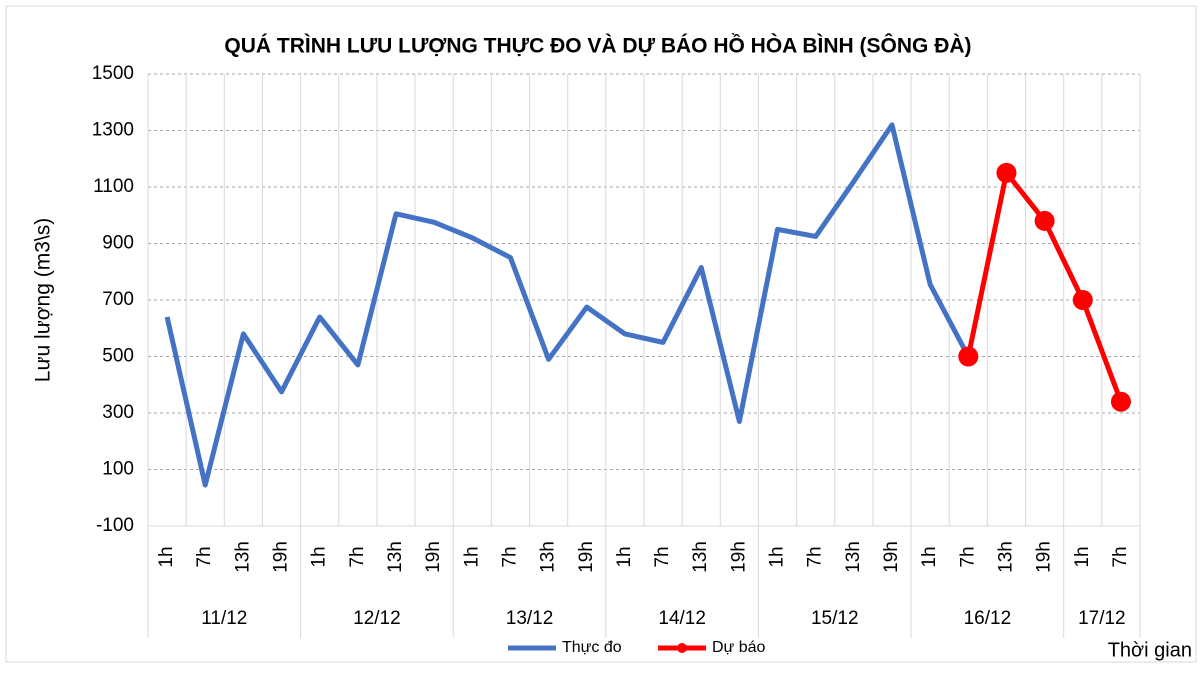 This screenshot has width=1202, height=673. What do you see at coordinates (113, 73) in the screenshot?
I see `y-tick-label: 1500` at bounding box center [113, 73].